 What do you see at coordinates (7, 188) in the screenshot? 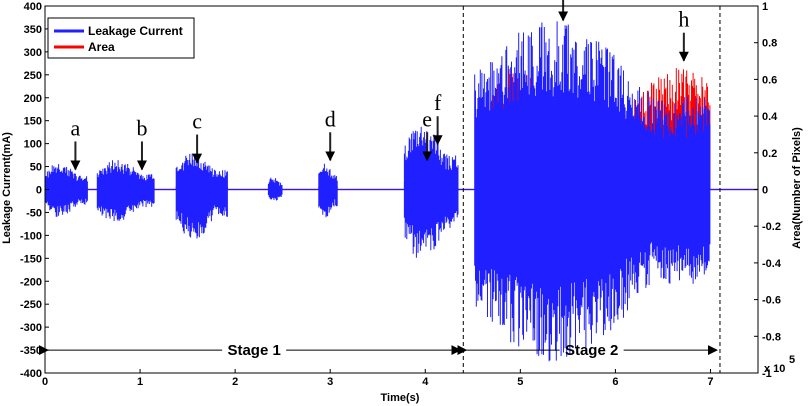
I see `y-axis-left-title: Leakage Current(mA)` at bounding box center [7, 188].